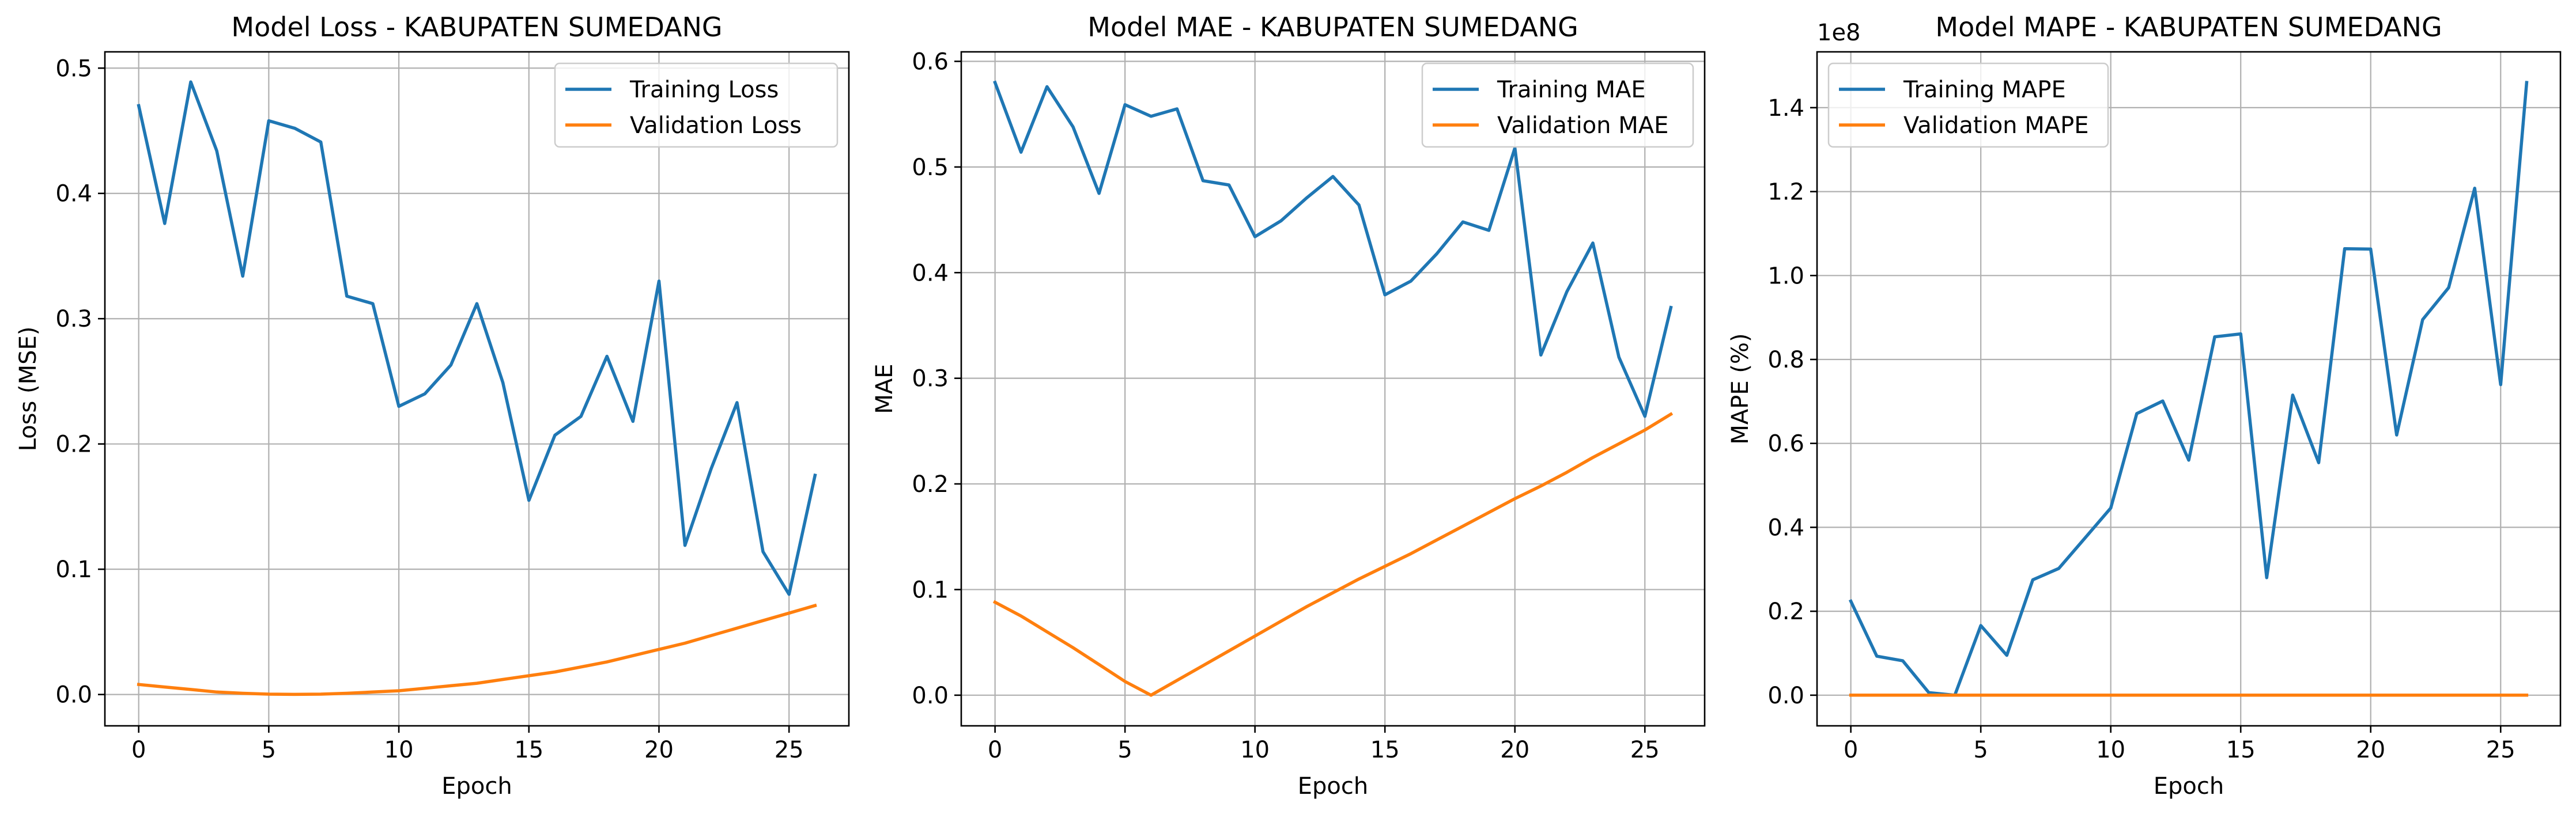  I want to click on y-tick-label: 1.4, so click(1785, 108).